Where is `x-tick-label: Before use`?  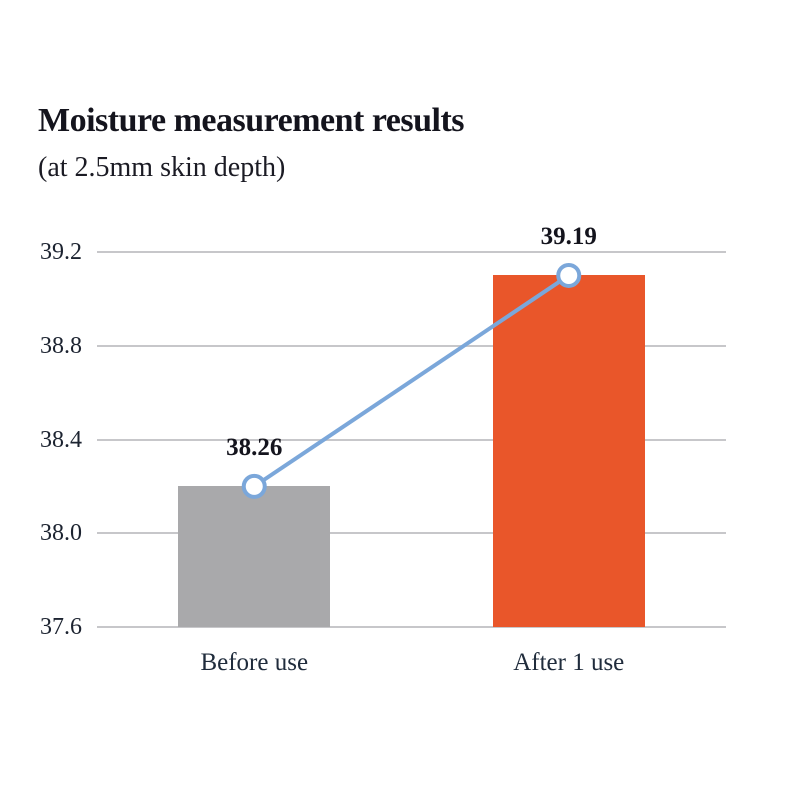 x-tick-label: Before use is located at coordinates (254, 662).